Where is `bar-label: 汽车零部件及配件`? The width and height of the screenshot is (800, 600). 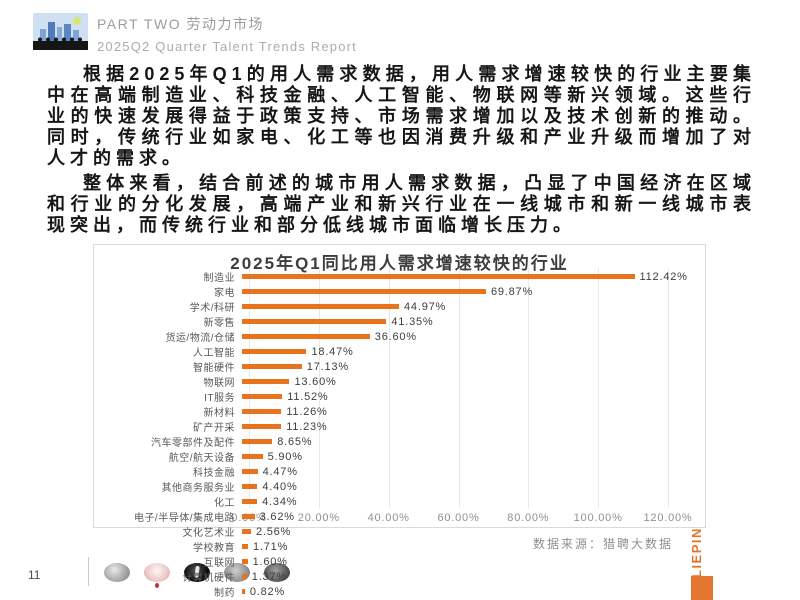 bar-label: 汽车零部件及配件 is located at coordinates (193, 443).